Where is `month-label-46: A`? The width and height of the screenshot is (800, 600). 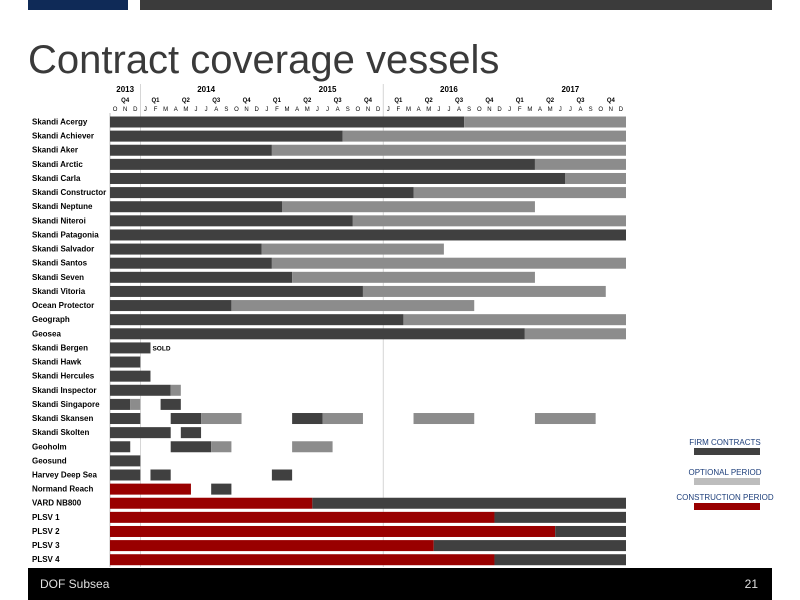
month-label-46: A is located at coordinates (580, 110).